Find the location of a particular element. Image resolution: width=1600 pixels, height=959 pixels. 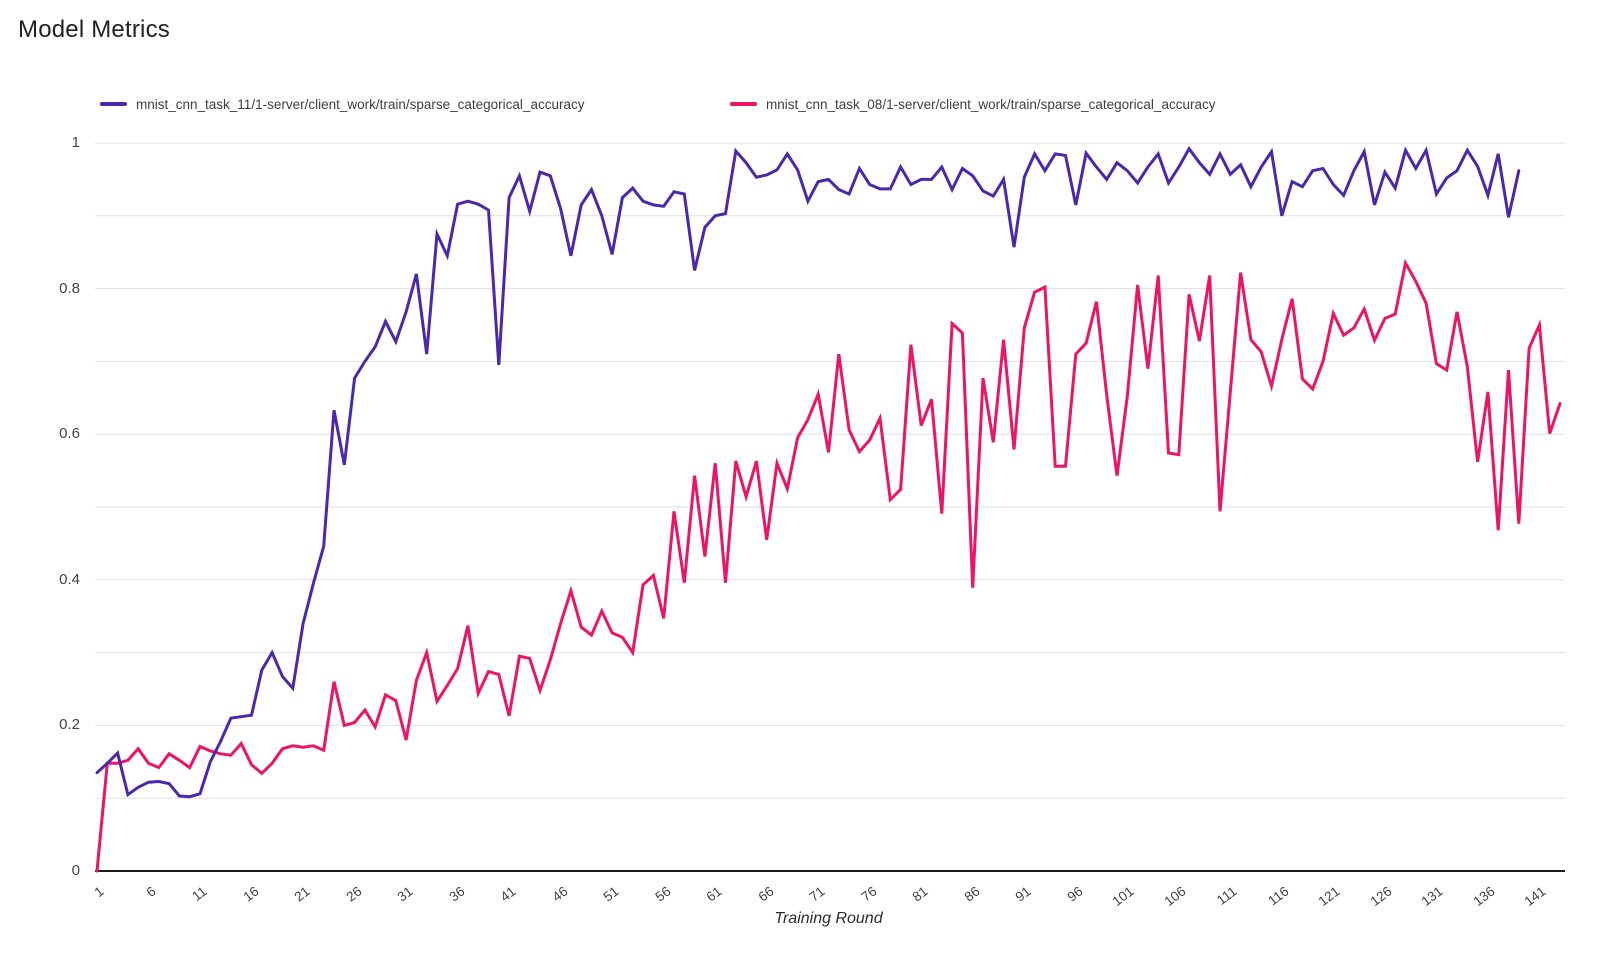

y-tick-label: 0 is located at coordinates (75, 870).